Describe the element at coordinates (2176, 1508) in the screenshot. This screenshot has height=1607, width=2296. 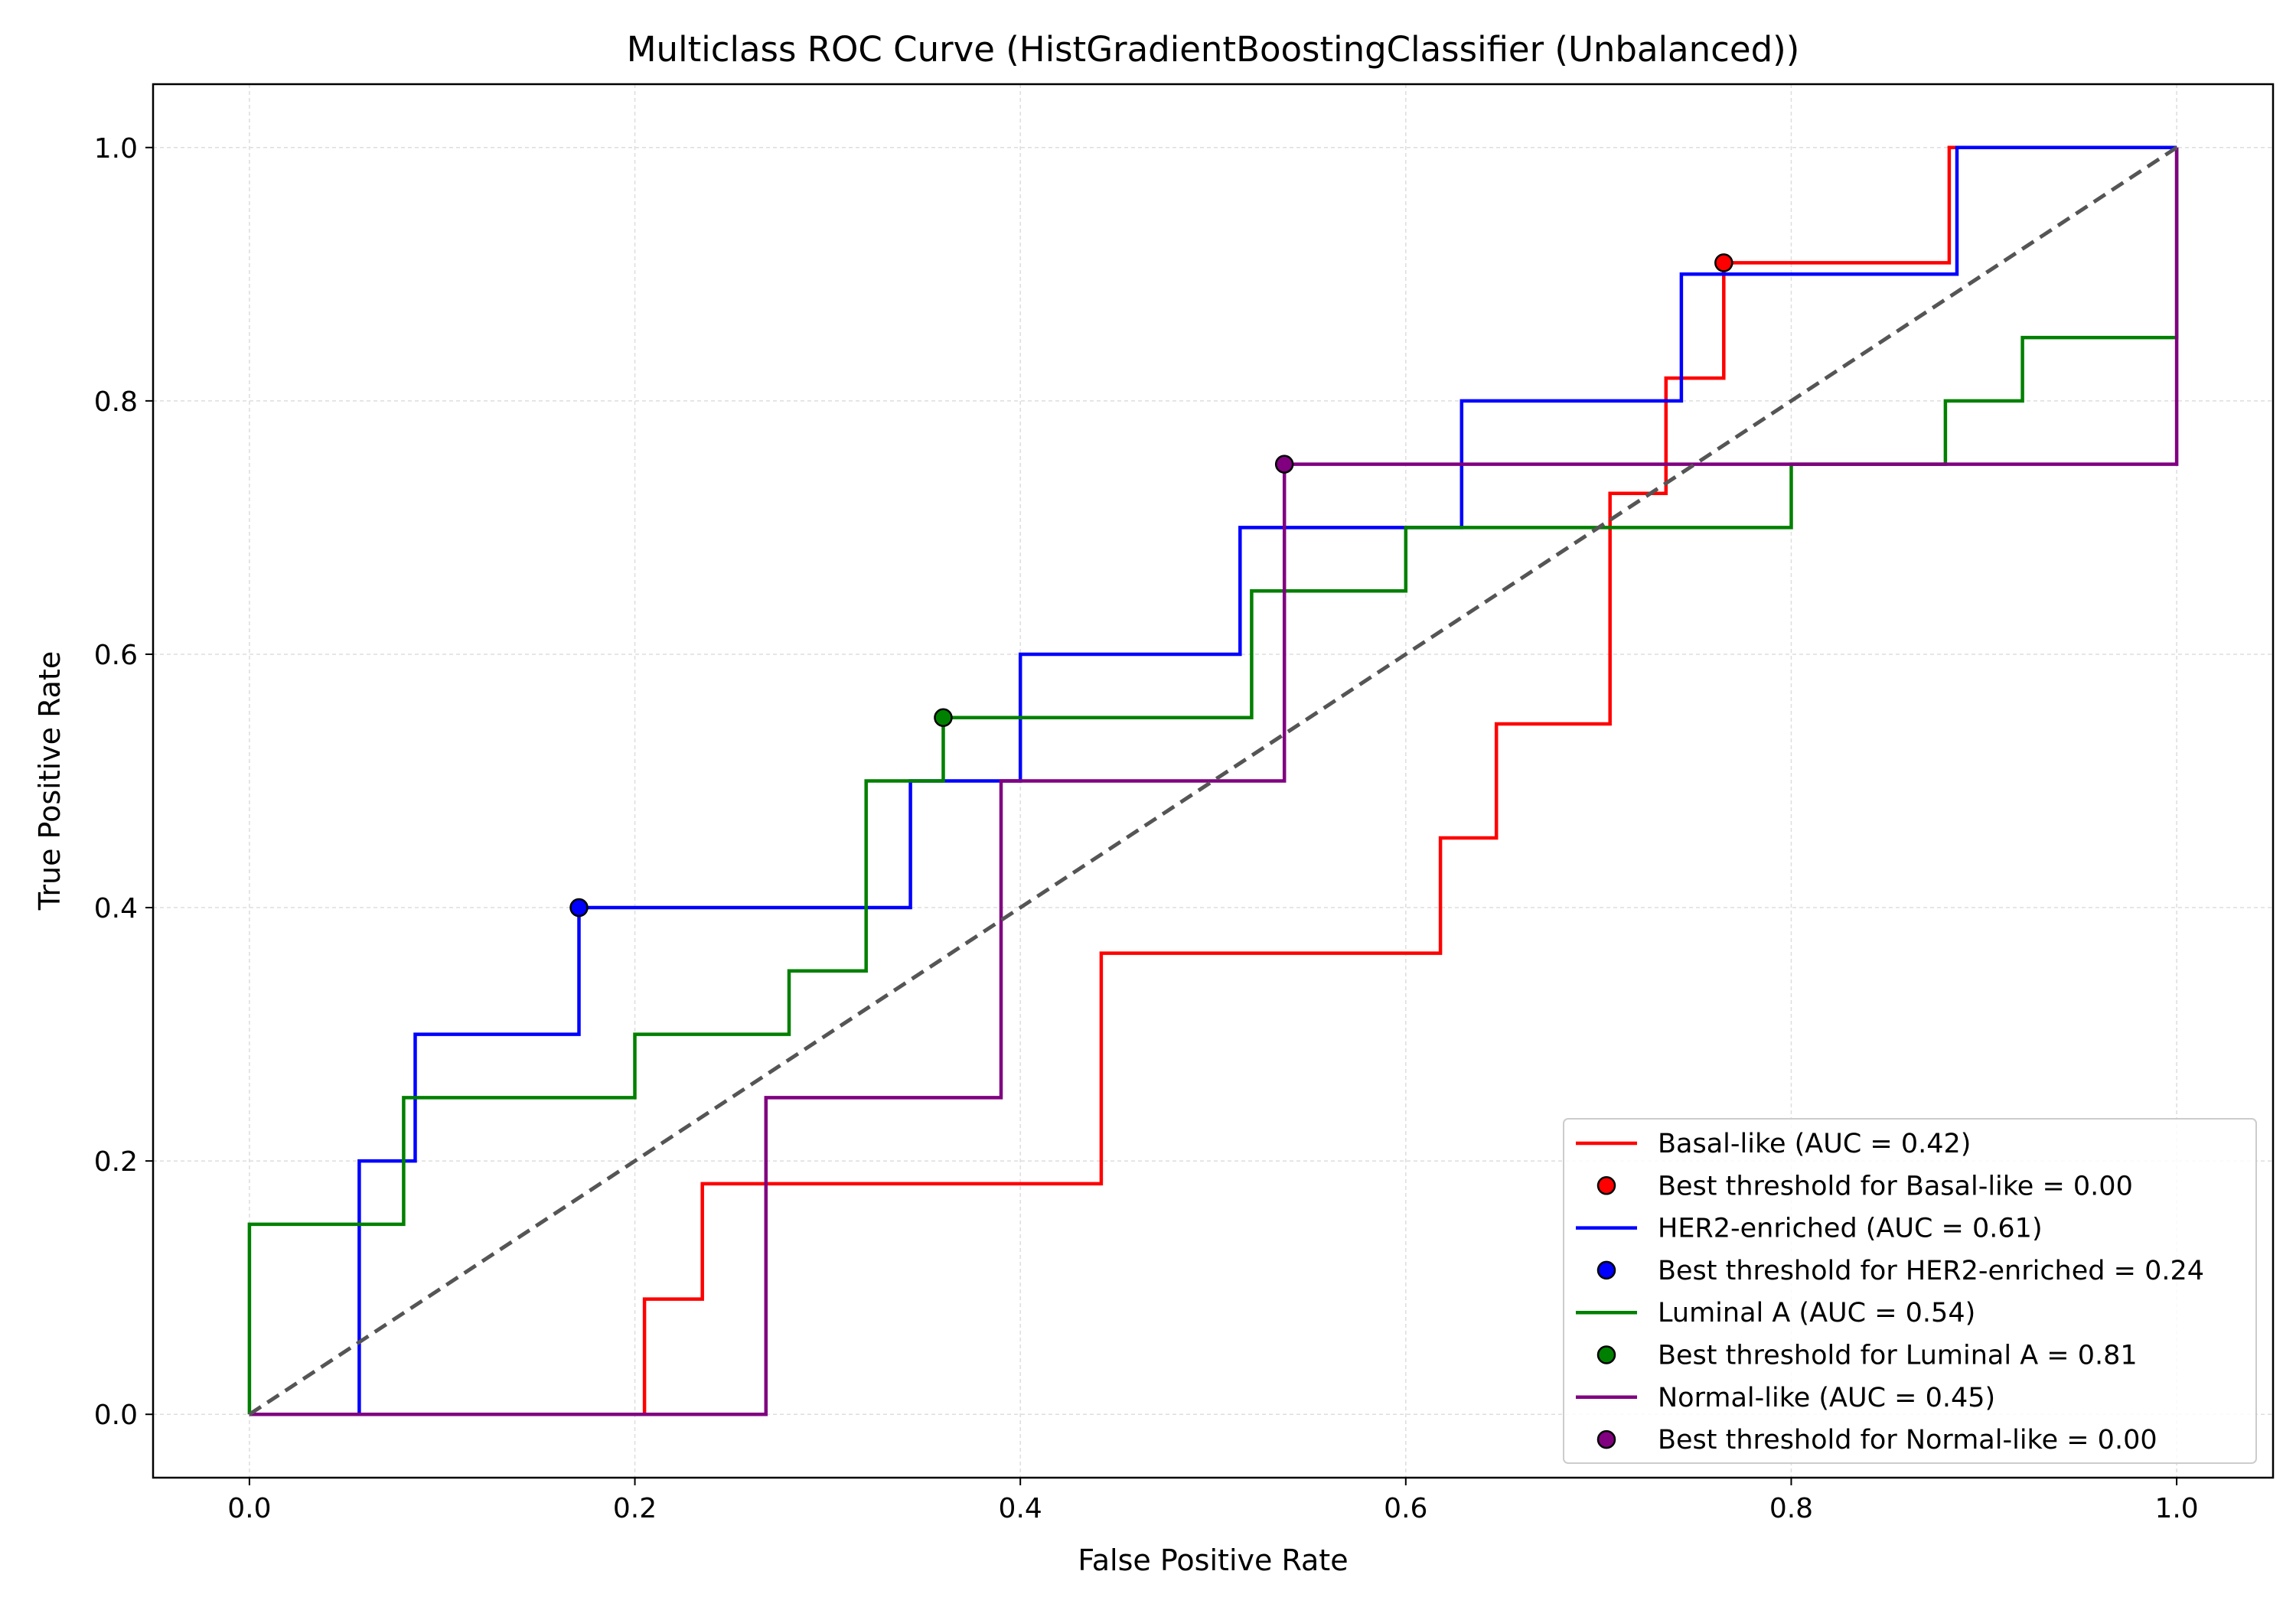
I see `x-tick-label: 1.0` at that location.